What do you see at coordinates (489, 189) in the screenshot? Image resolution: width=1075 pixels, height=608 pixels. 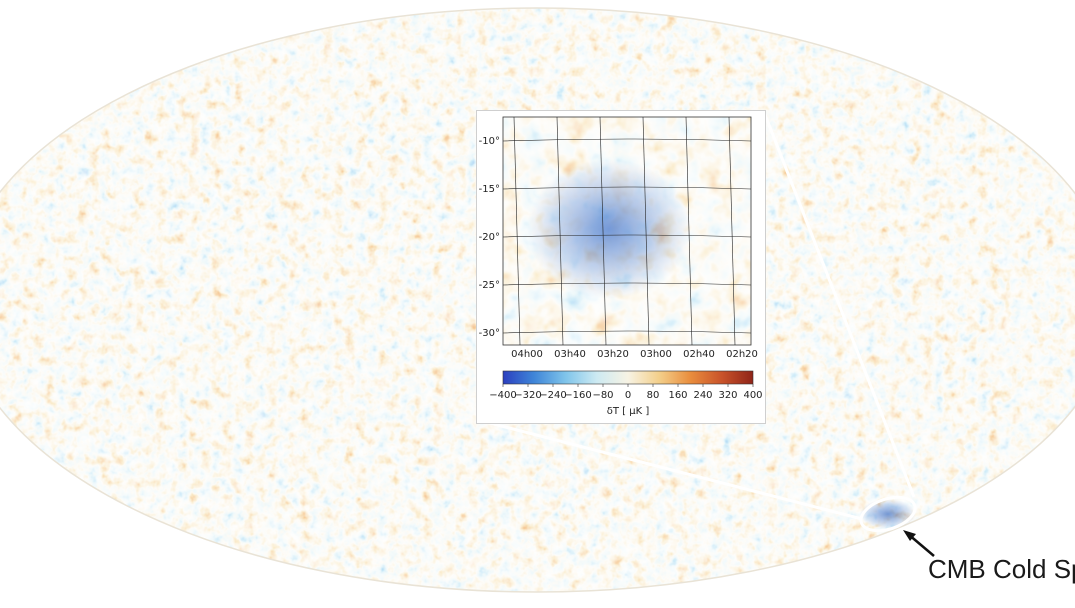 I see `dec-tick-label: -15°` at bounding box center [489, 189].